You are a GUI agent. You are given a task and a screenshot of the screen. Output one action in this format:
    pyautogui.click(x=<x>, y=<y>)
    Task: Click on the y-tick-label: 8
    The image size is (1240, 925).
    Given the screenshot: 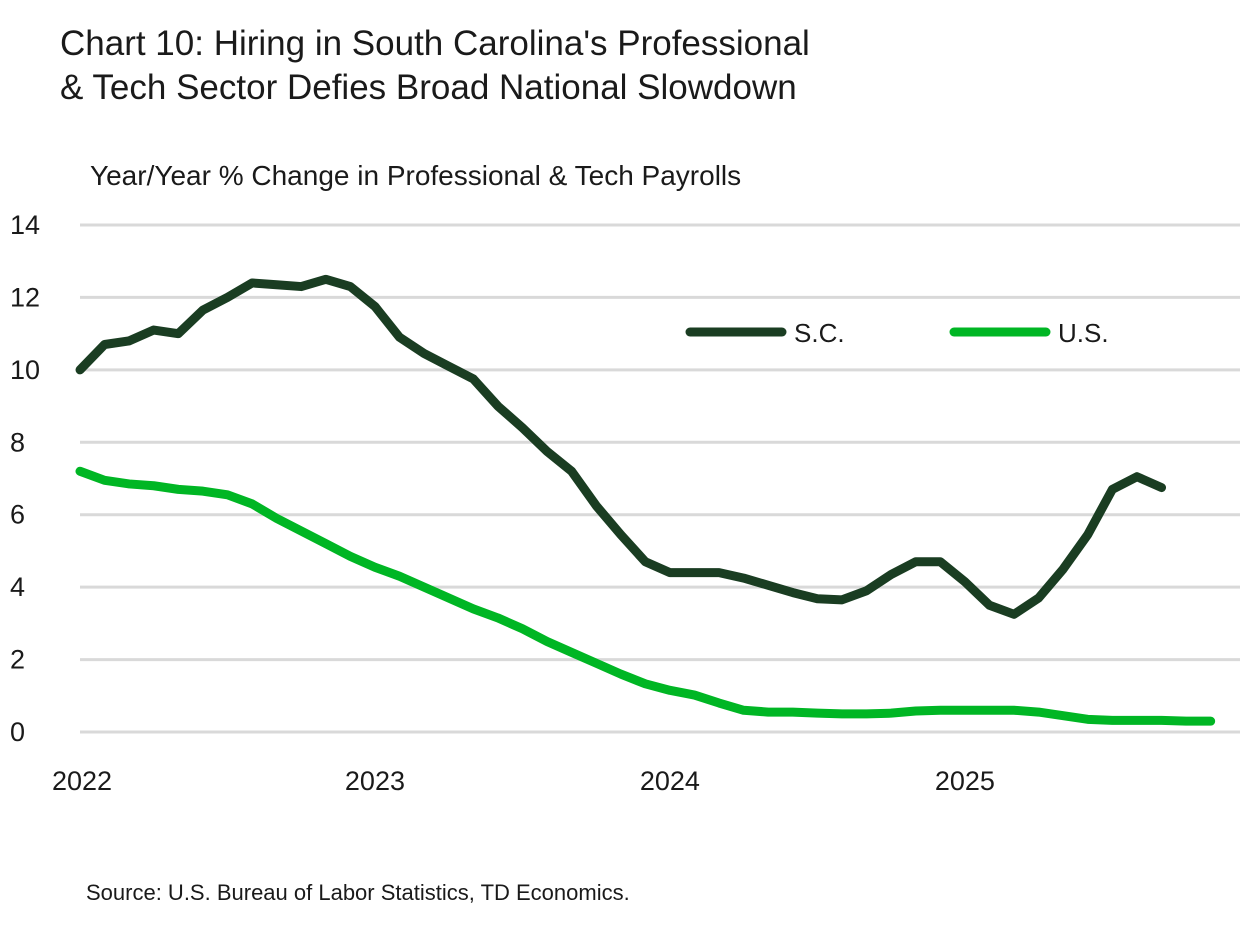 What is the action you would take?
    pyautogui.click(x=17, y=442)
    